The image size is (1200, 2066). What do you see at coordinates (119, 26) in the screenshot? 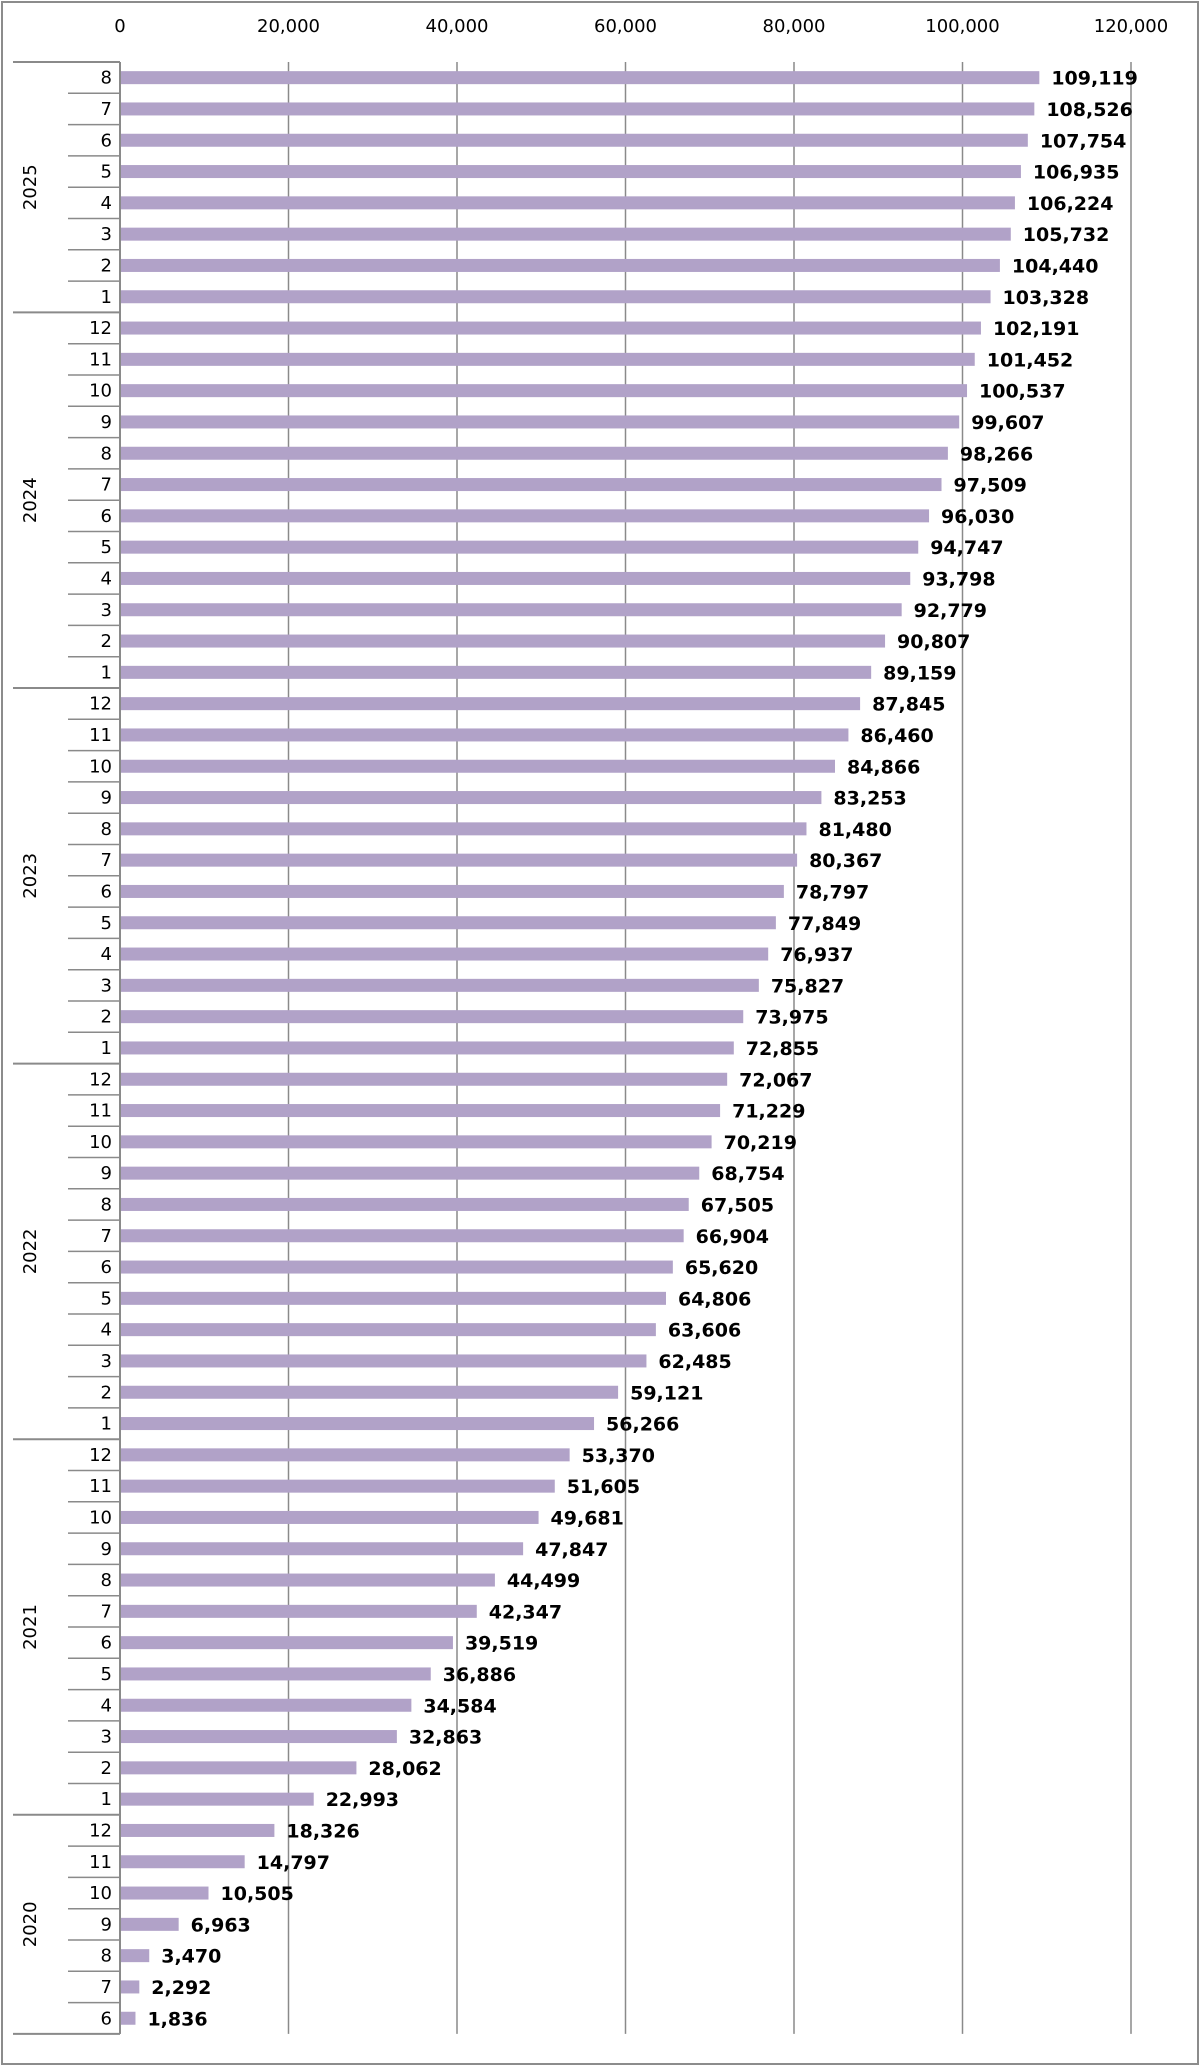
I see `x-tick-label: 0` at bounding box center [119, 26].